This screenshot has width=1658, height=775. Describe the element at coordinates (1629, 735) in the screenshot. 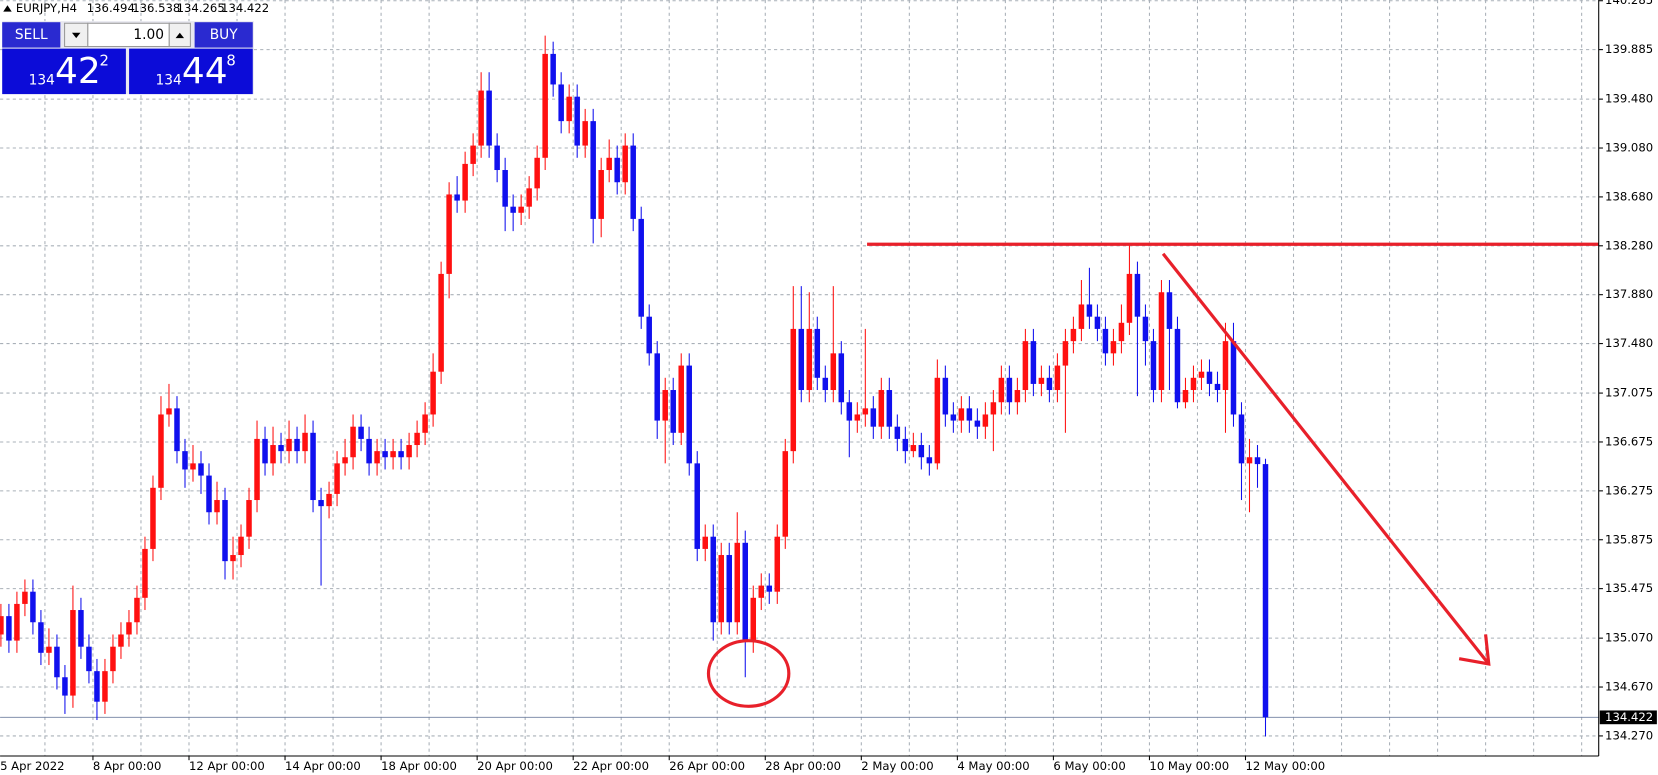

I see `y-tick-label: 134.270` at that location.